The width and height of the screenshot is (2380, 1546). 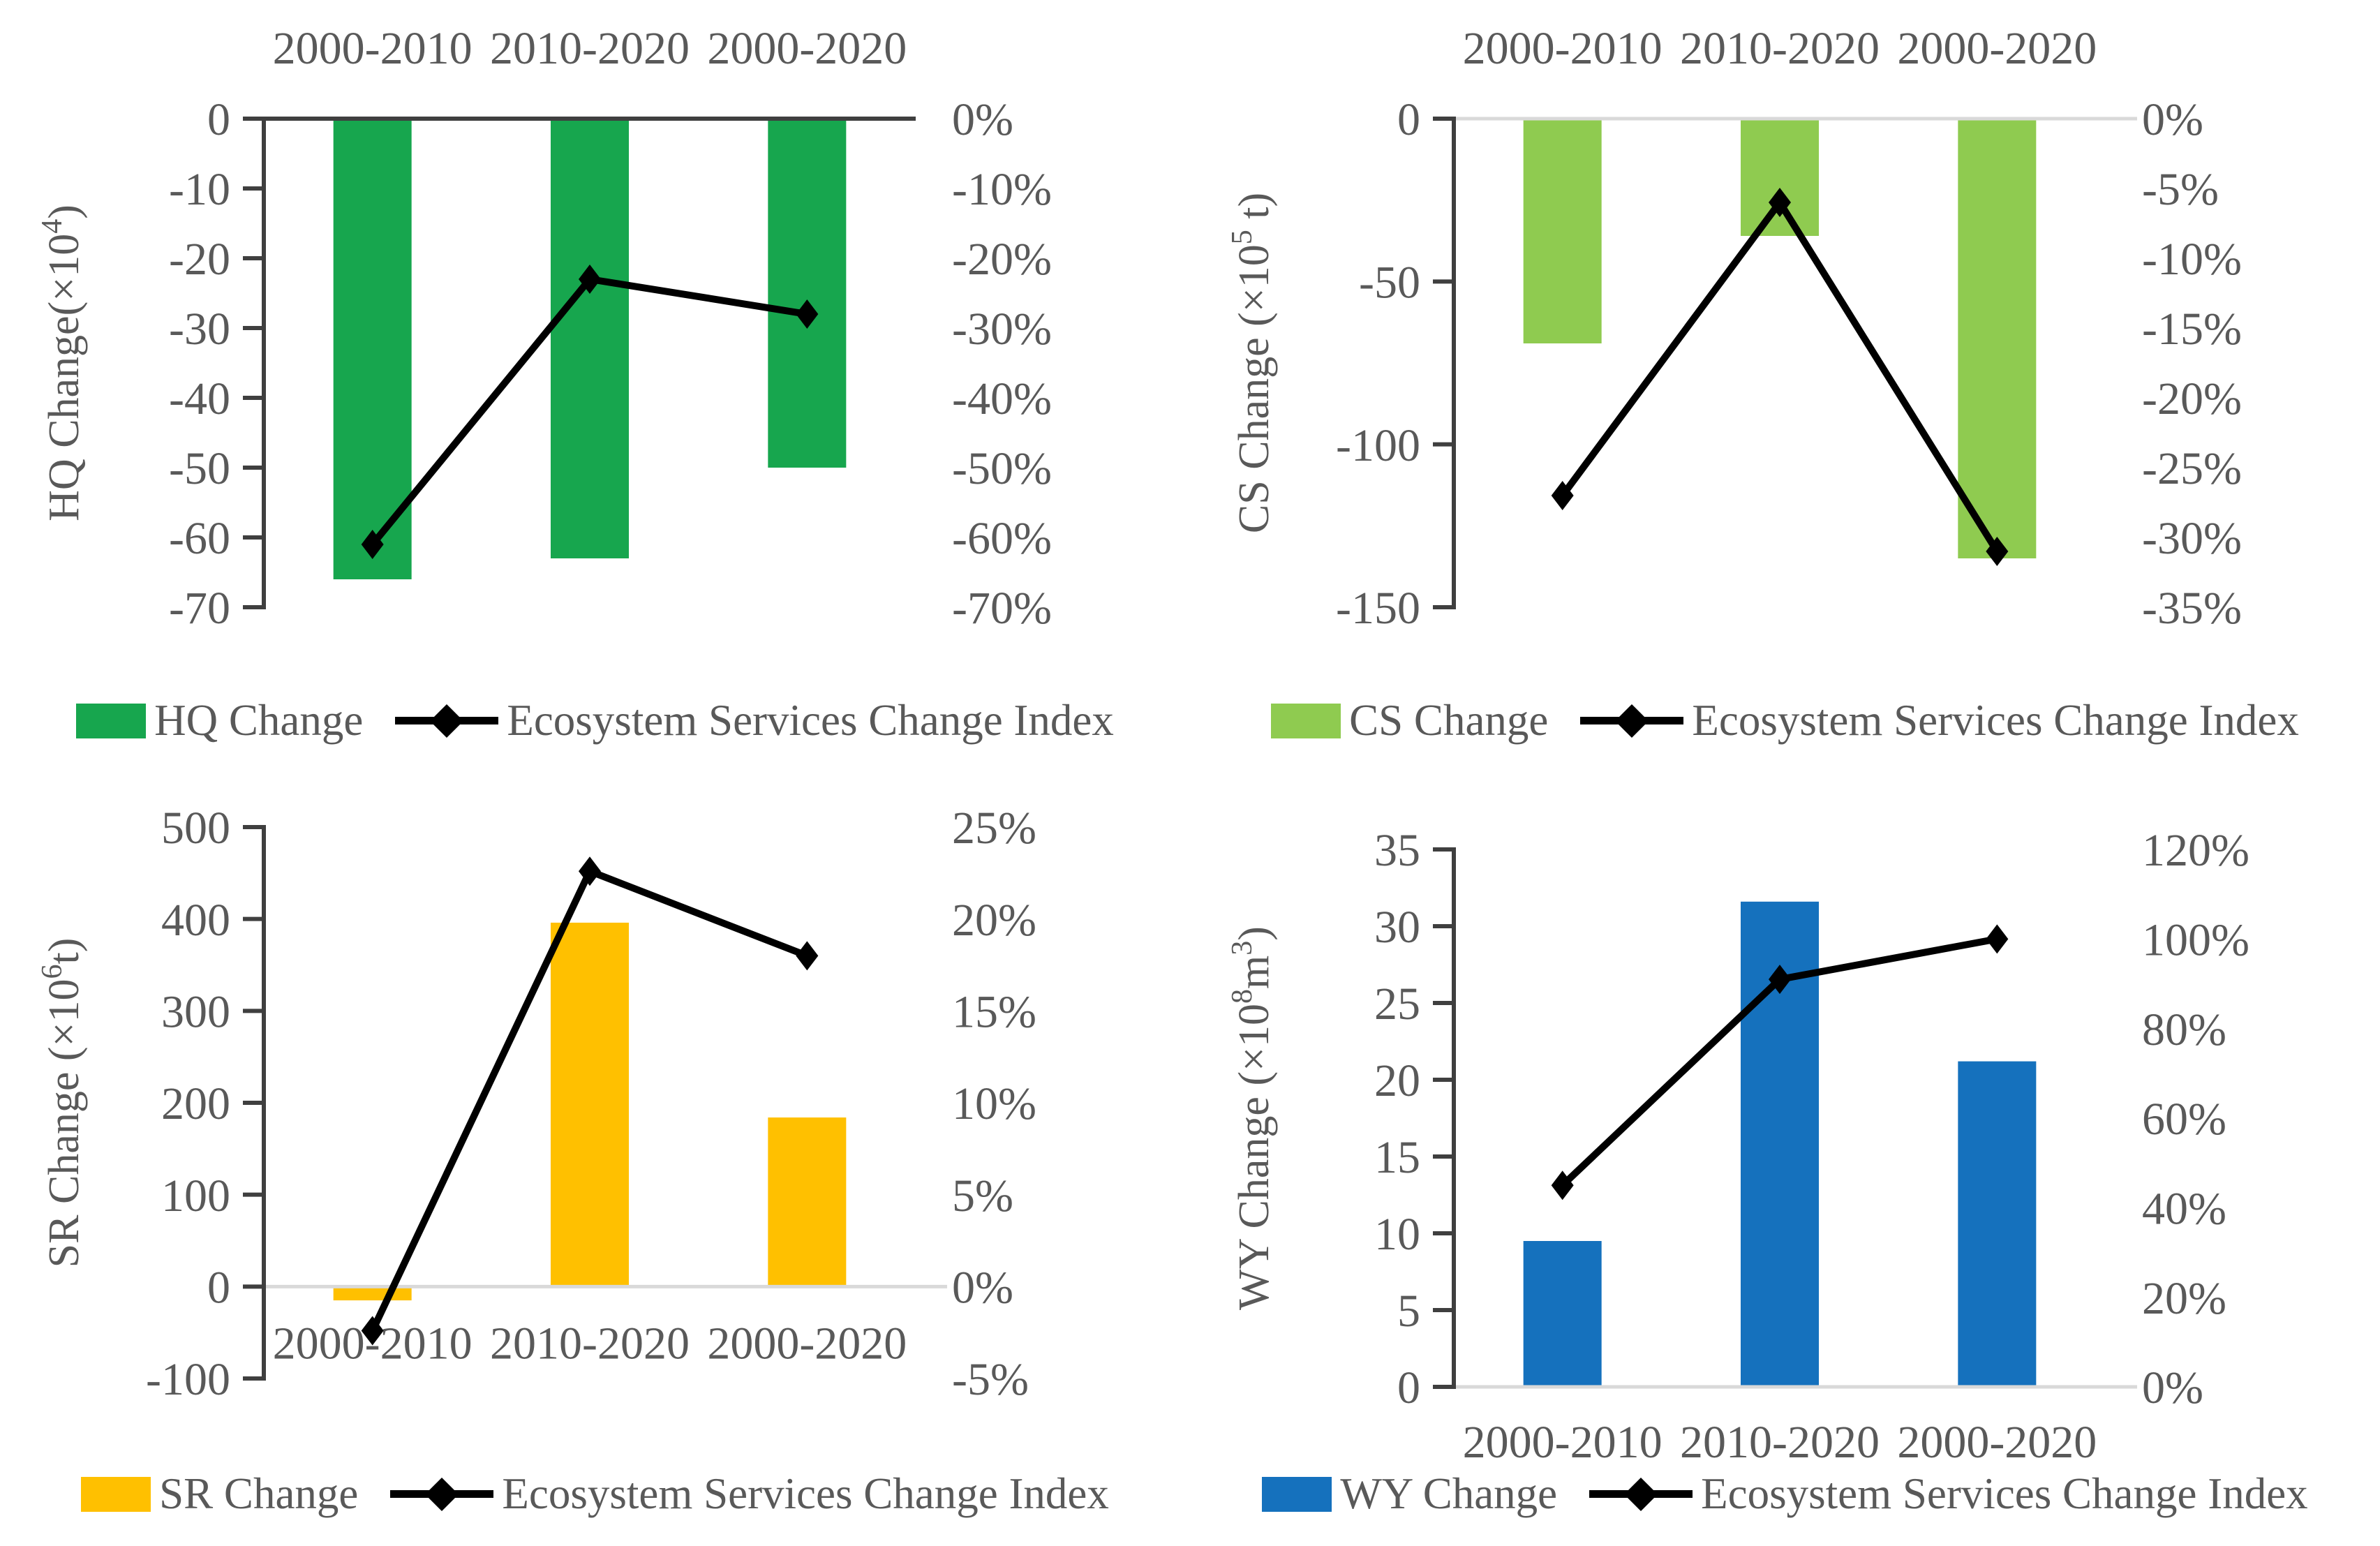 What do you see at coordinates (259, 721) in the screenshot?
I see `hq-legend-label: HQ Change` at bounding box center [259, 721].